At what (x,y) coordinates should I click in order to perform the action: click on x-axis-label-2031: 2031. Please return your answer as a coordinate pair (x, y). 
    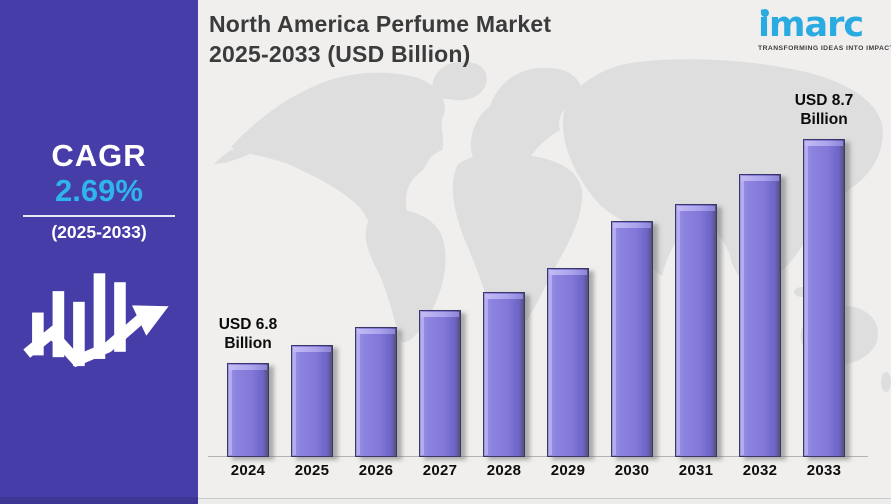
    Looking at the image, I should click on (696, 470).